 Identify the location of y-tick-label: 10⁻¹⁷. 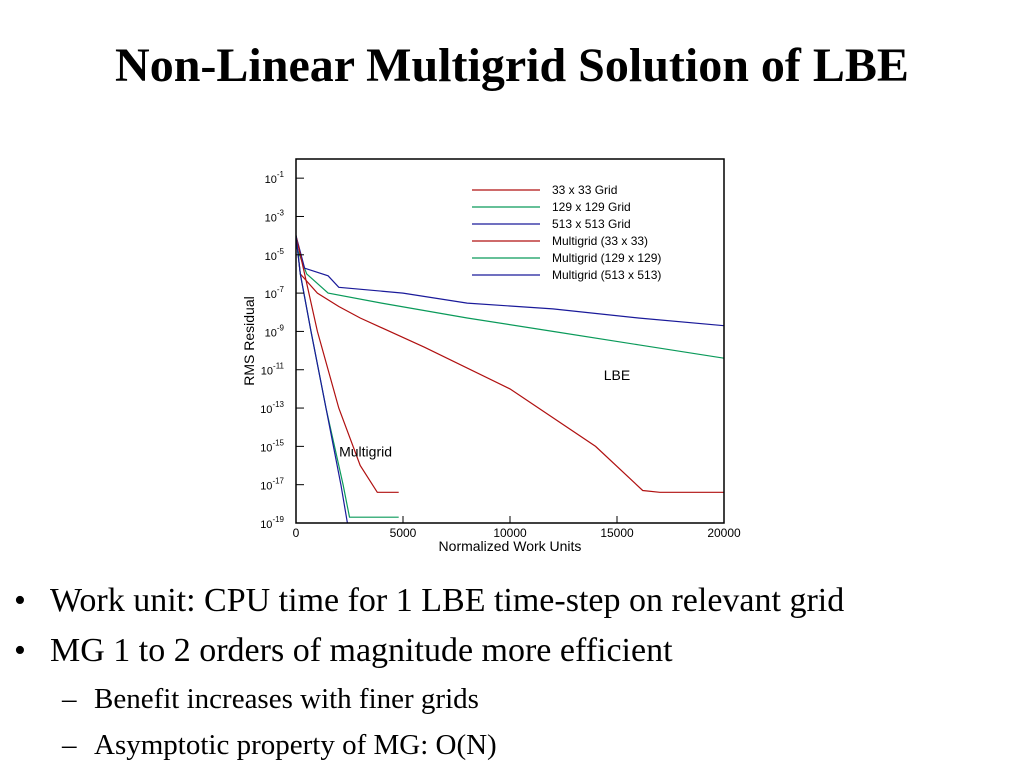
(272, 485).